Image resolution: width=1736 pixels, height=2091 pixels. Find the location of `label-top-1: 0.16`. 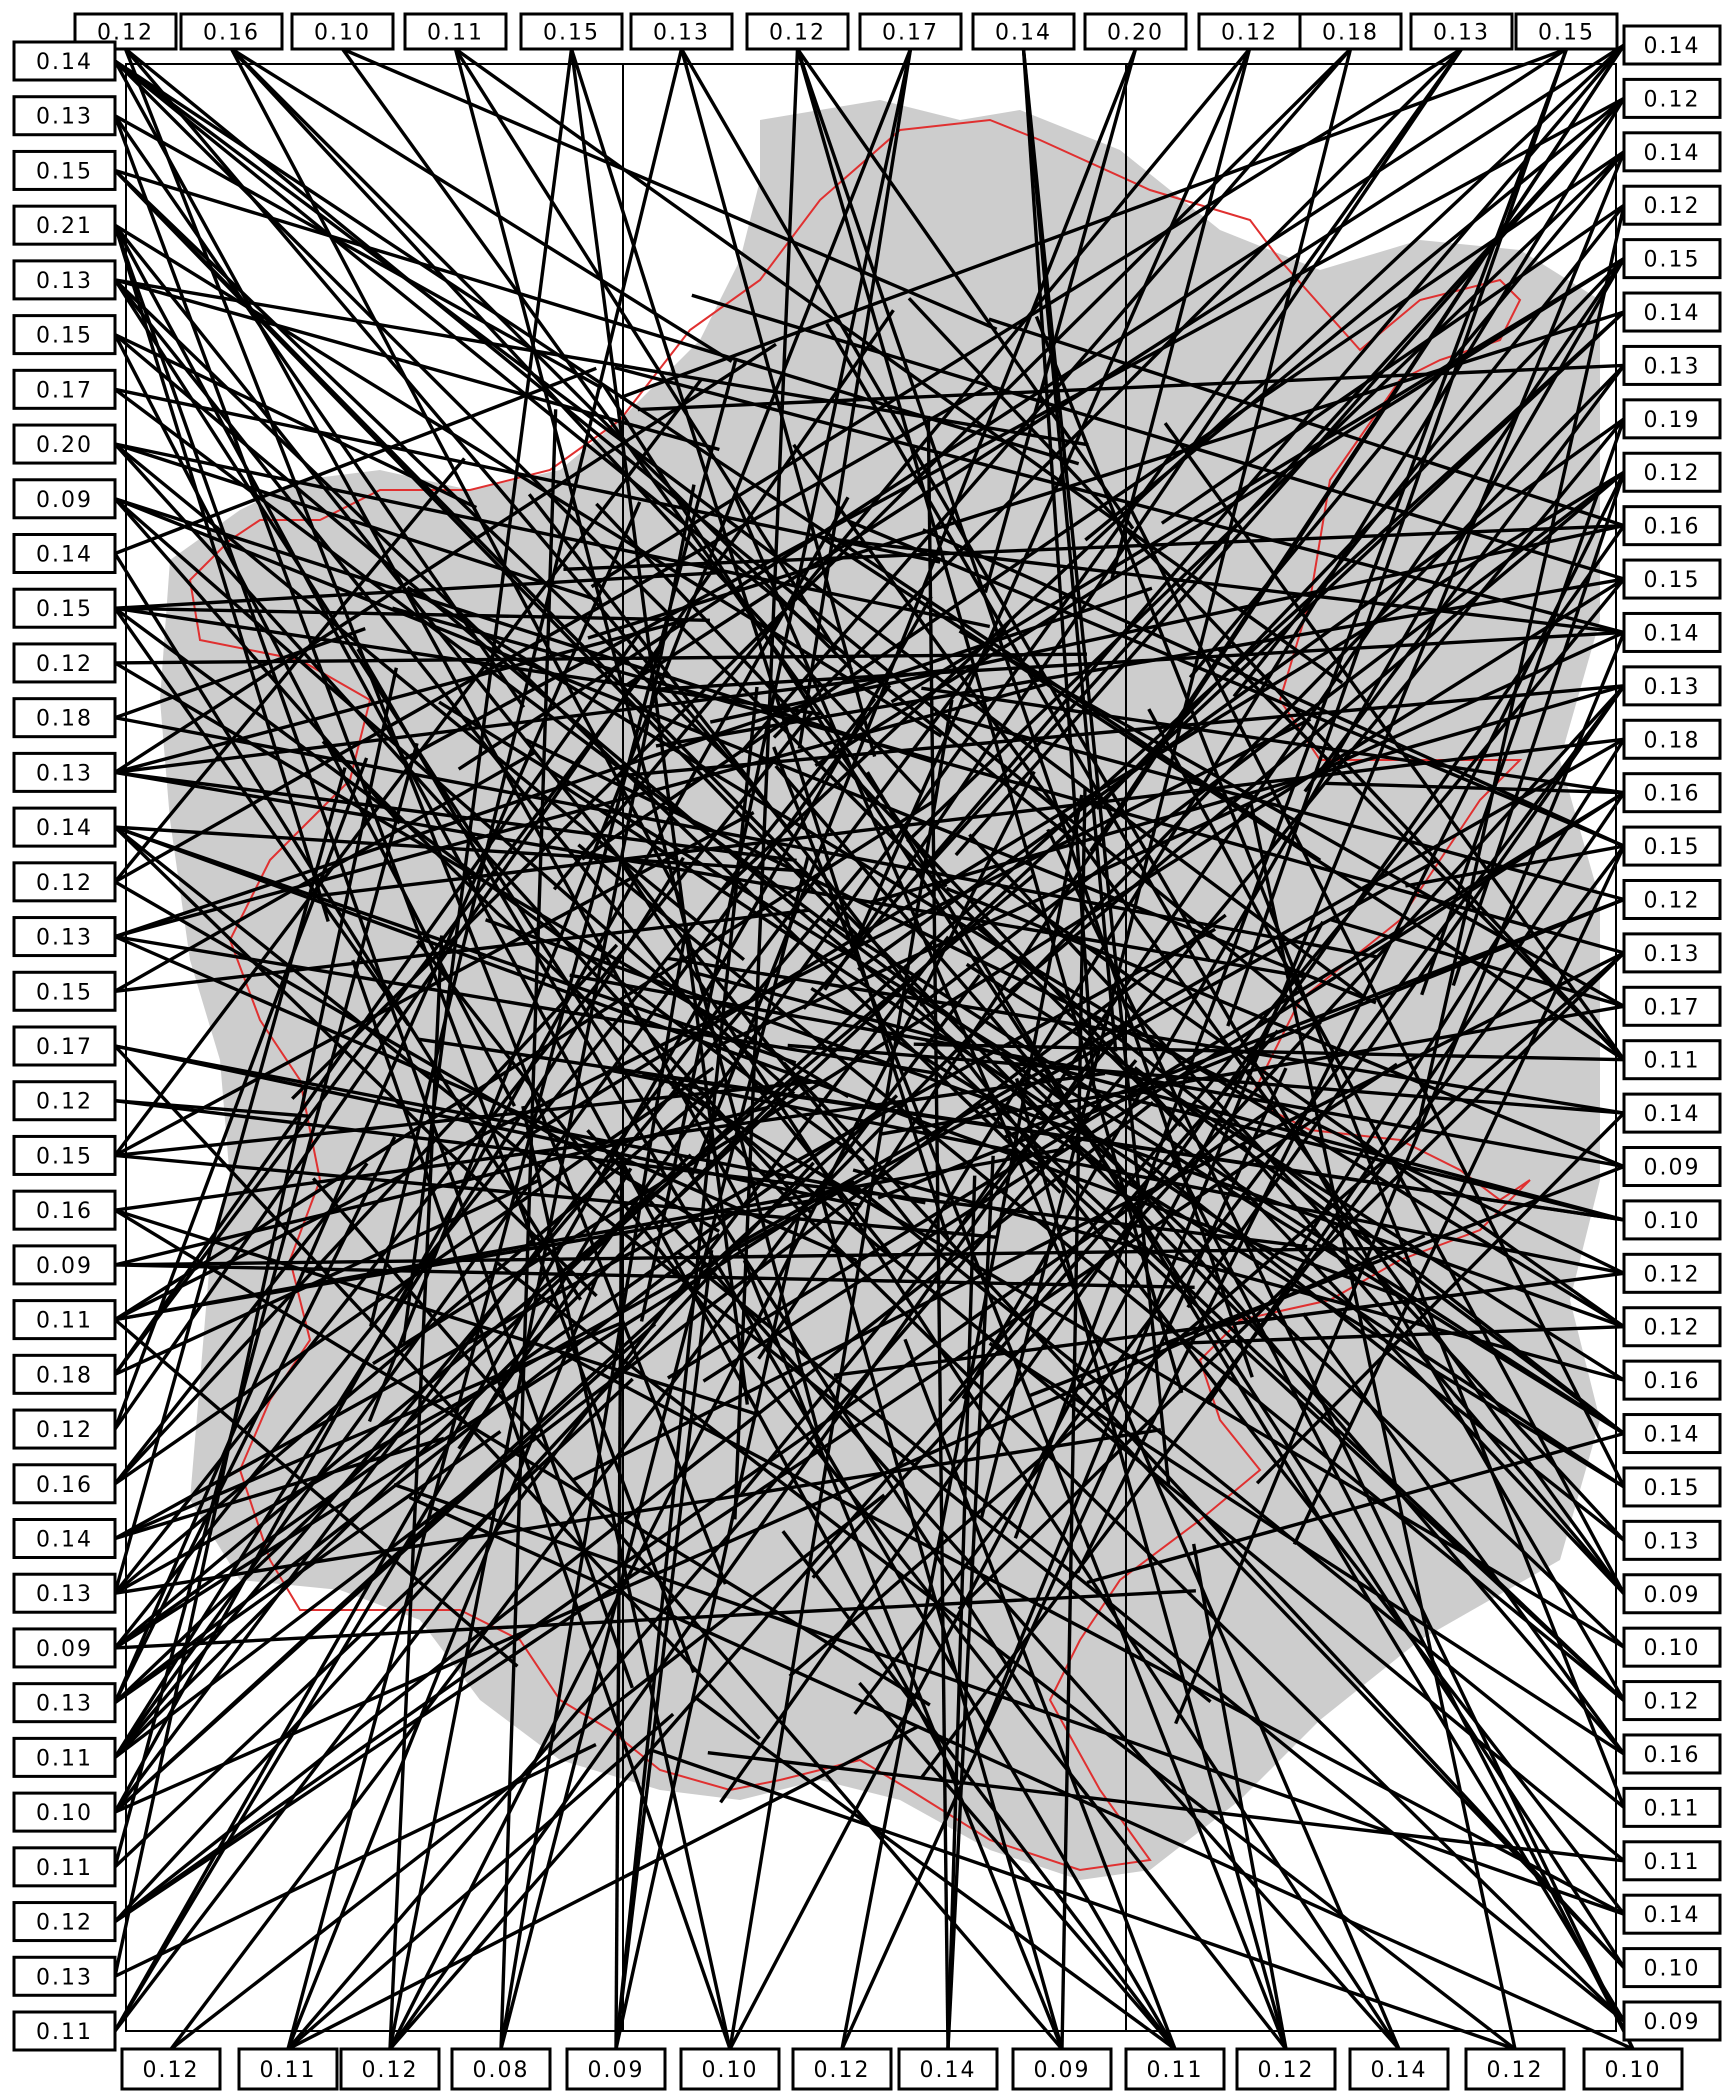

label-top-1: 0.16 is located at coordinates (231, 31).